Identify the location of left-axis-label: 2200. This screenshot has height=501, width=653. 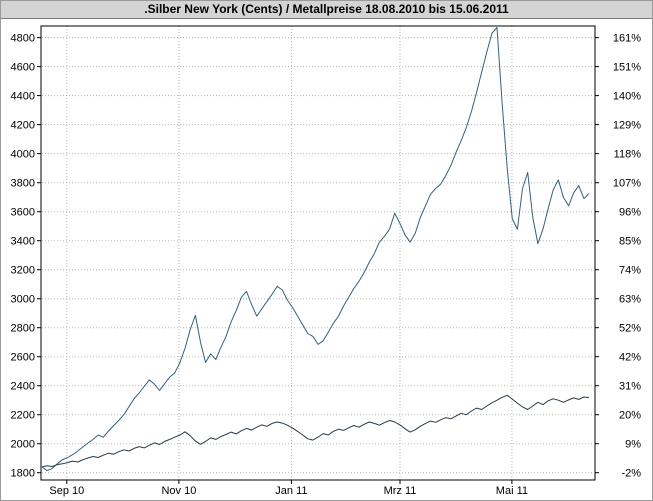
(23, 416).